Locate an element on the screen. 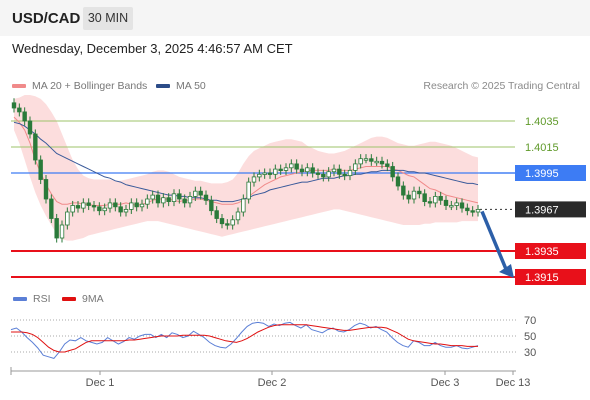  ma20-swatch is located at coordinates (19, 86).